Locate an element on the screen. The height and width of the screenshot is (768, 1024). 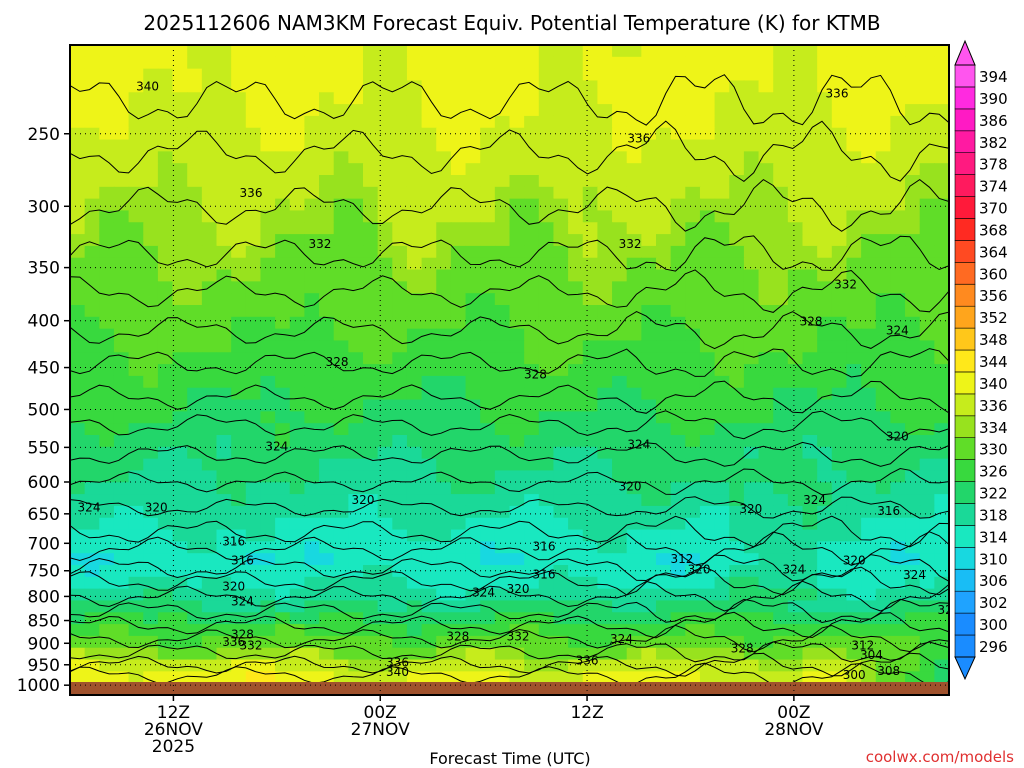
y-tick-label: 450 is located at coordinates (44, 369).